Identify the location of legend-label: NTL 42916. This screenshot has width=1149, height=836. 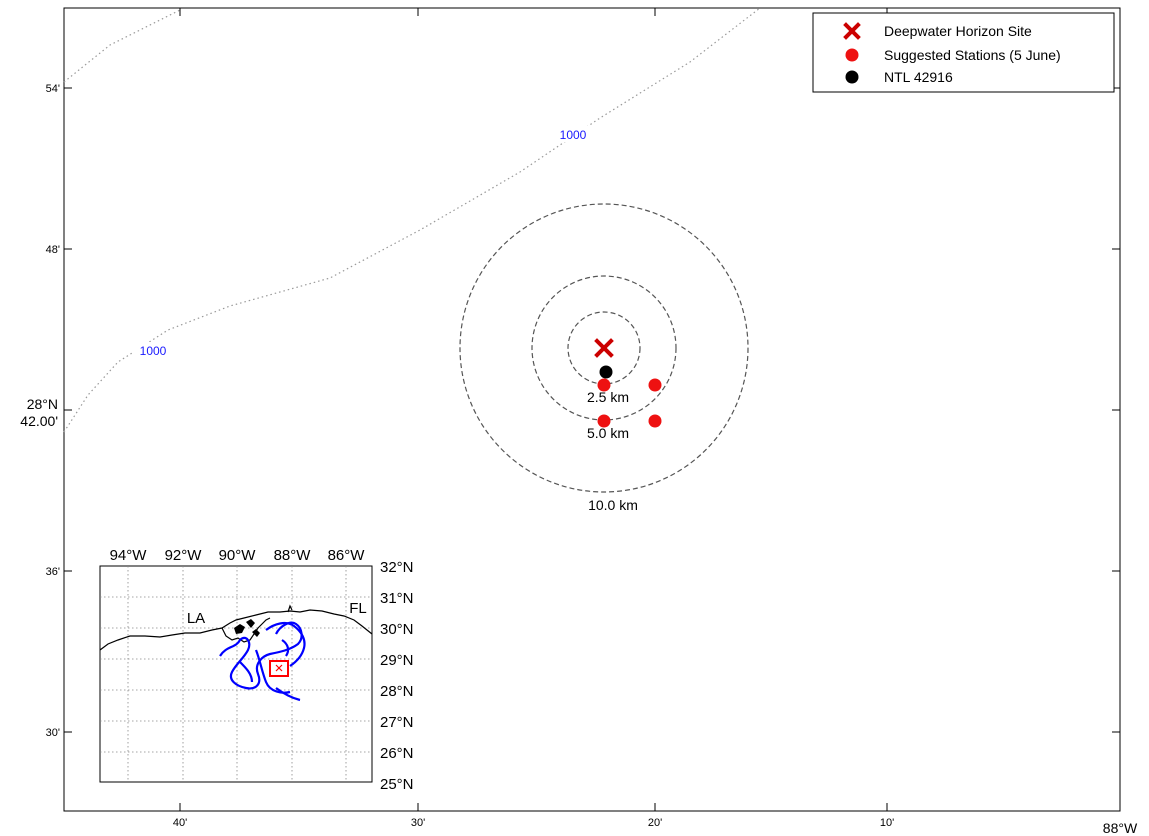
(918, 77).